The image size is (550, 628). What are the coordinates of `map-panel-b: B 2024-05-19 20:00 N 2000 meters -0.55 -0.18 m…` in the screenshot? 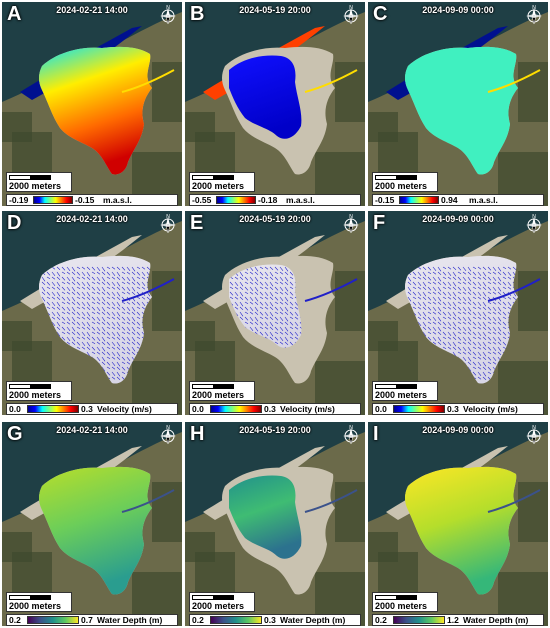 It's located at (275, 104).